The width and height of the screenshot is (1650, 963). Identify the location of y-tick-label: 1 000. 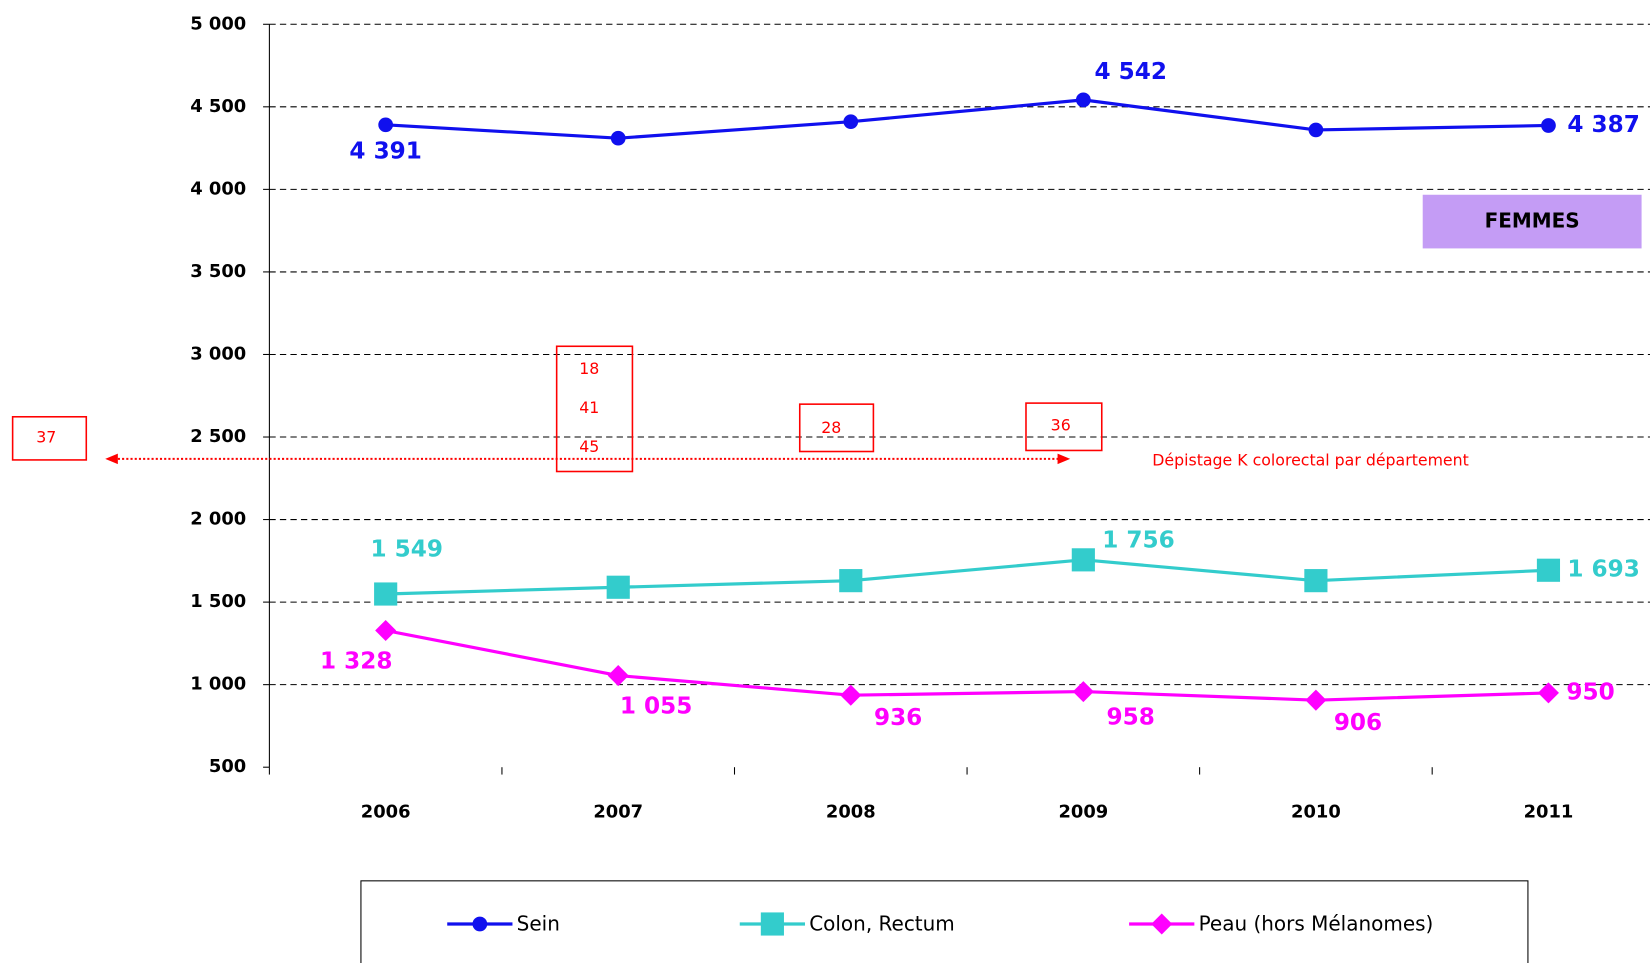
(218, 684).